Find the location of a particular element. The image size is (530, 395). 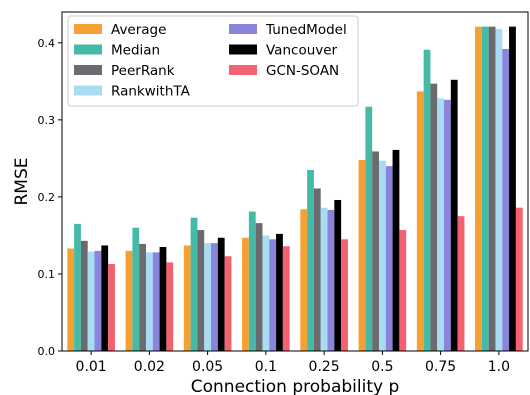

bar-peerrank-0.1 is located at coordinates (259, 287).